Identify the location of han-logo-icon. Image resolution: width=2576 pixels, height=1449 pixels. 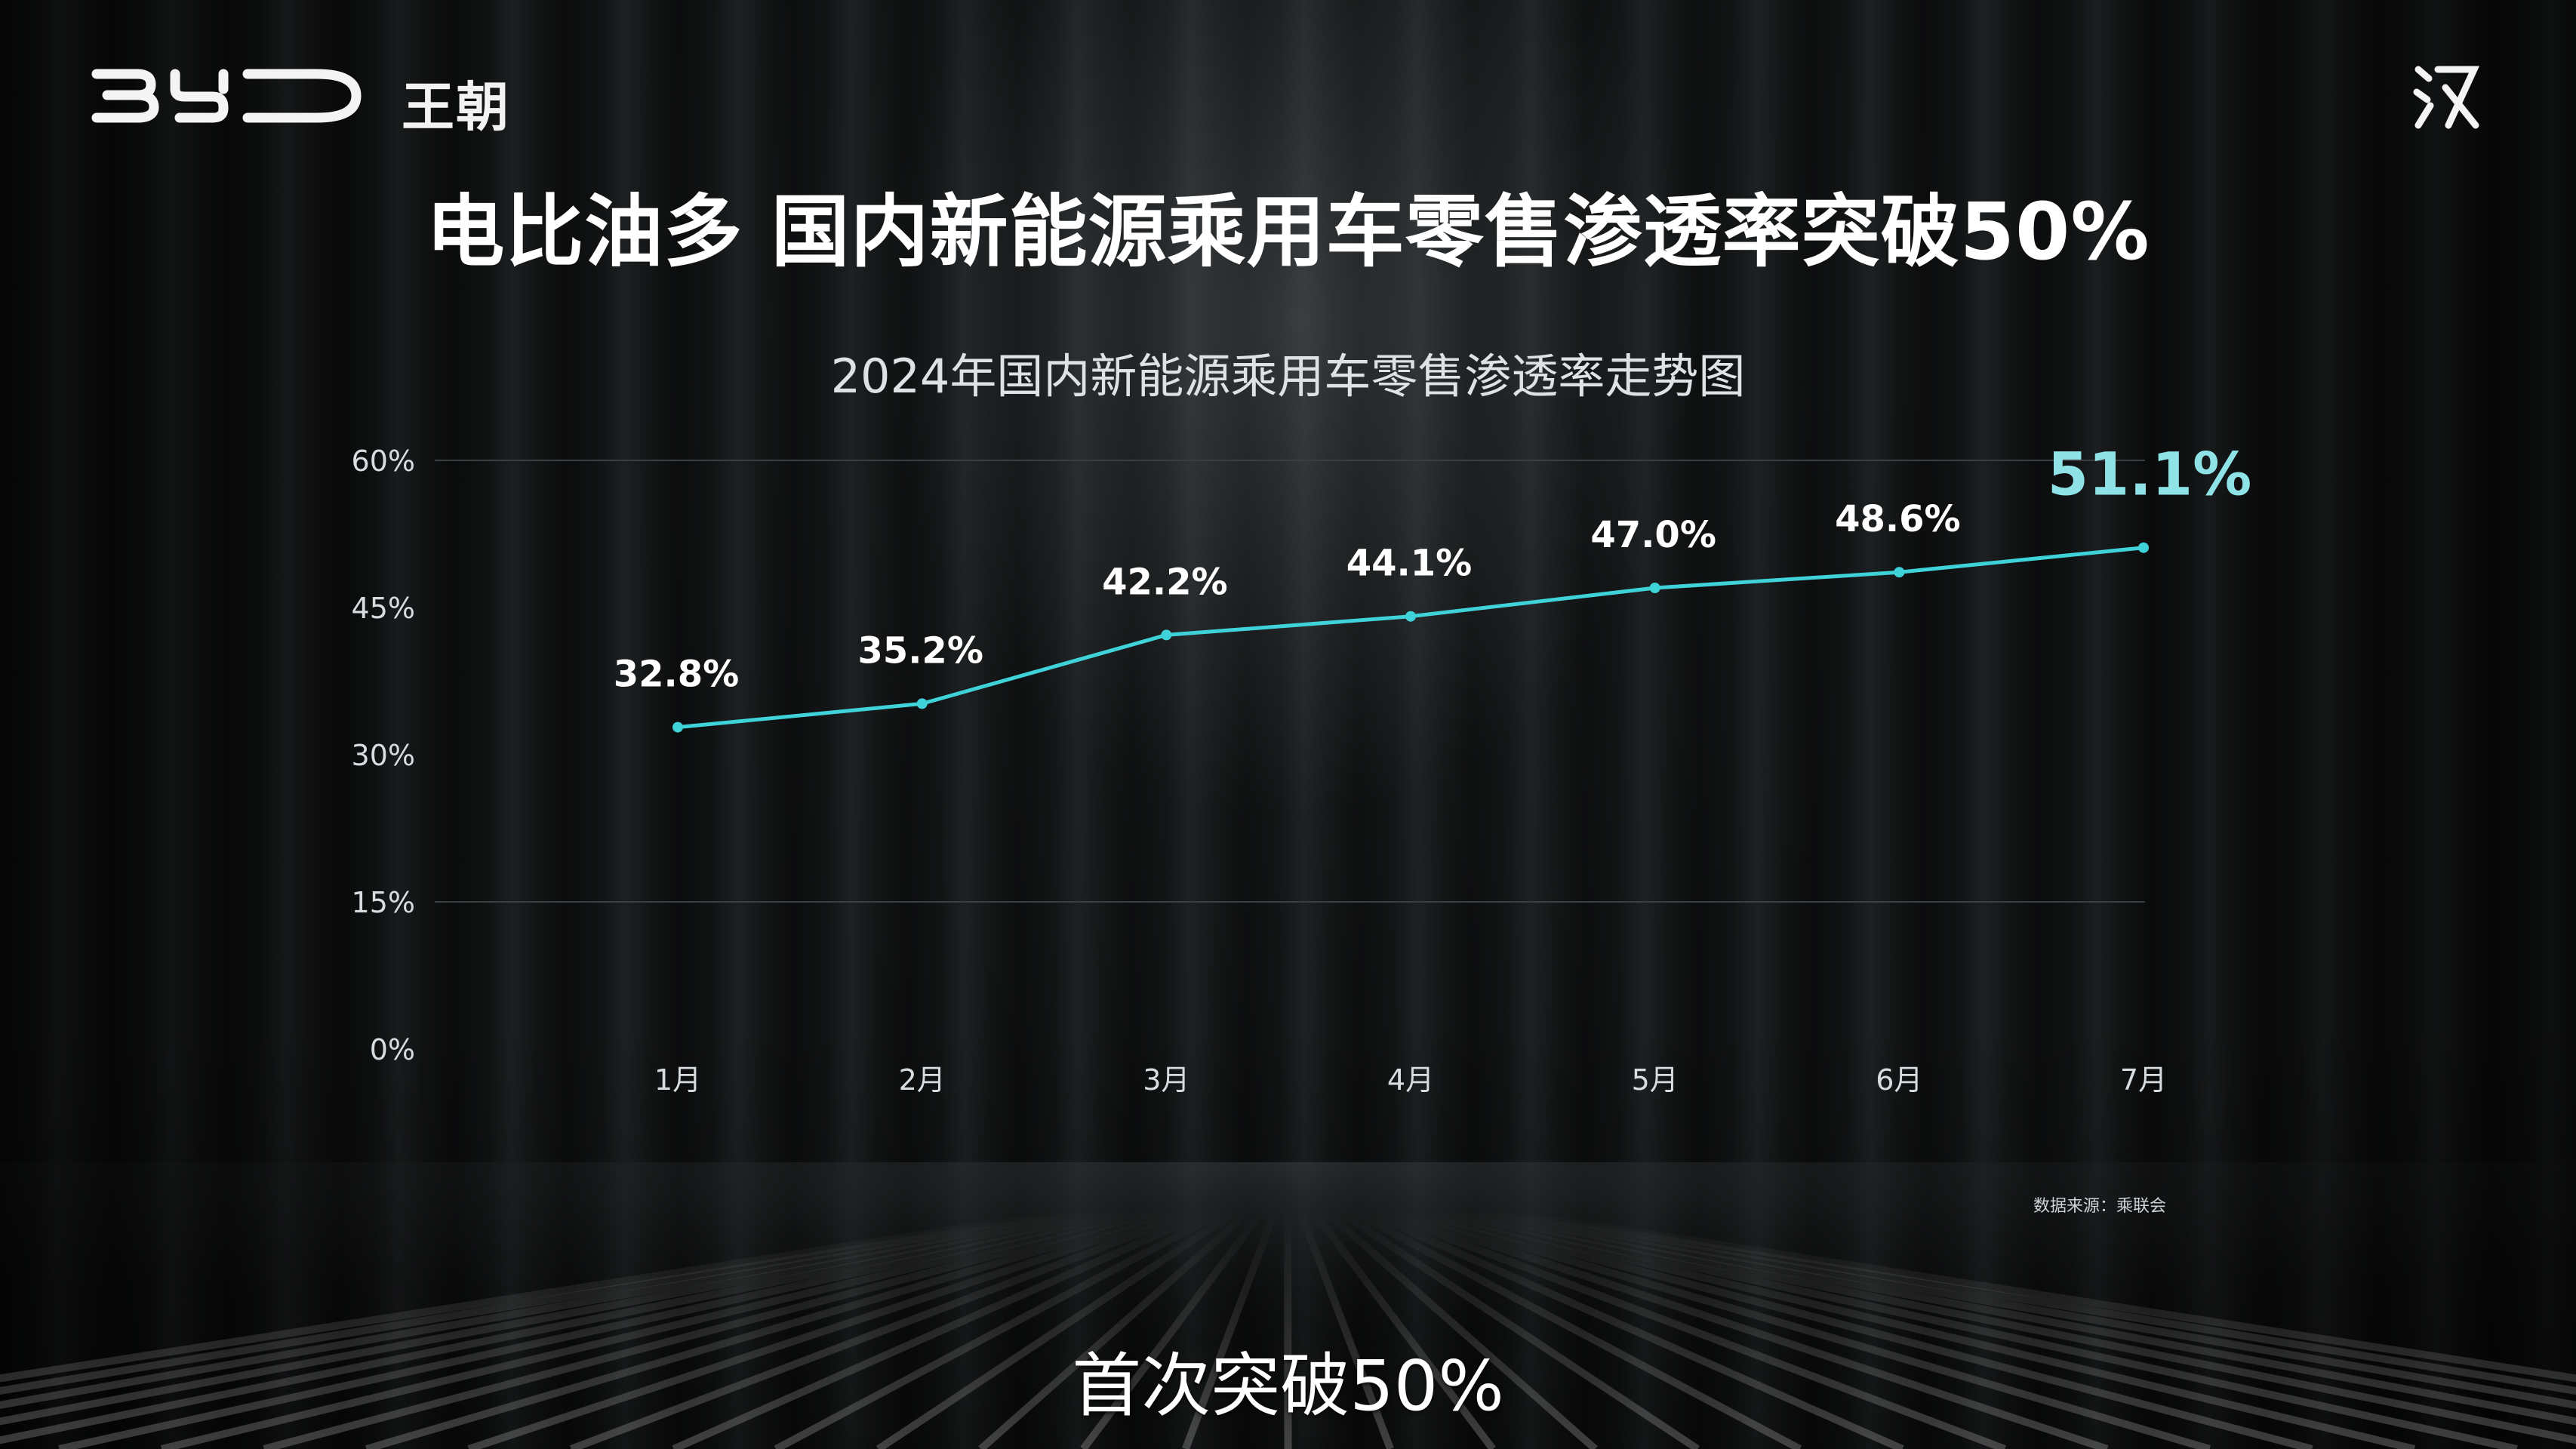
(2446, 97).